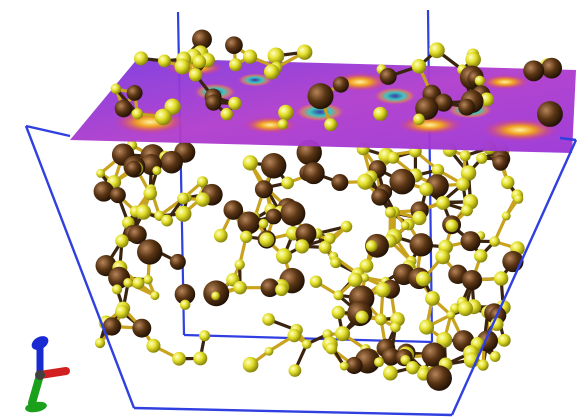 The height and width of the screenshot is (419, 581). Describe the element at coordinates (47, 374) in the screenshot. I see `axis-triad-icon` at that location.